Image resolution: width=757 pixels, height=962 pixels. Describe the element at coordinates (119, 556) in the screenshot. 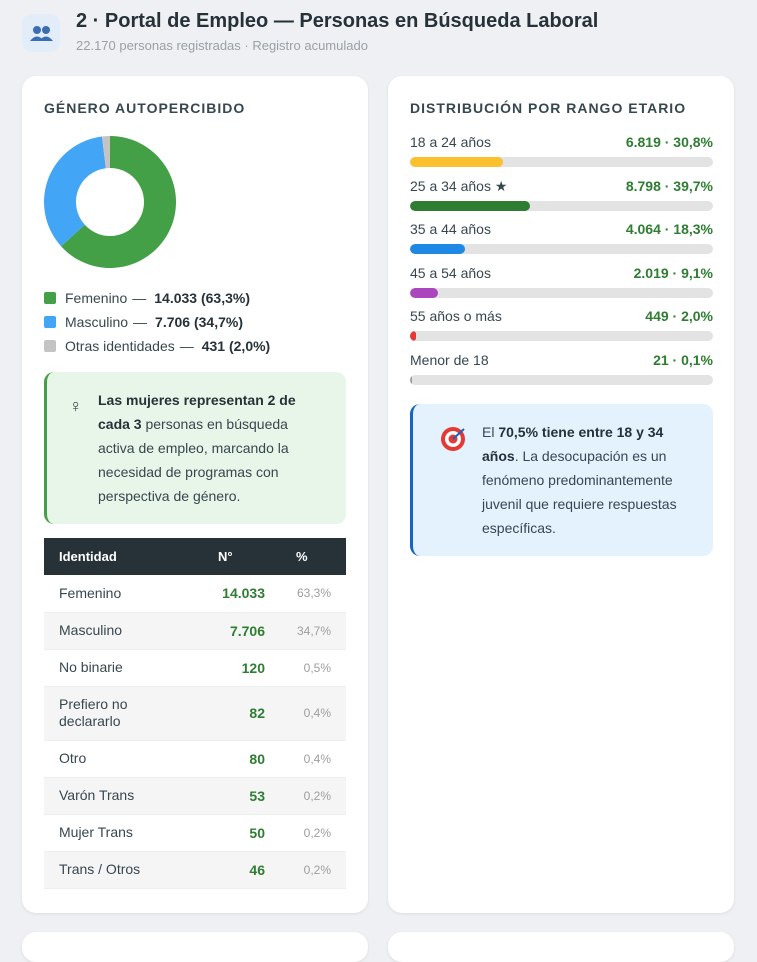

I see `column-header: Identidad` at that location.